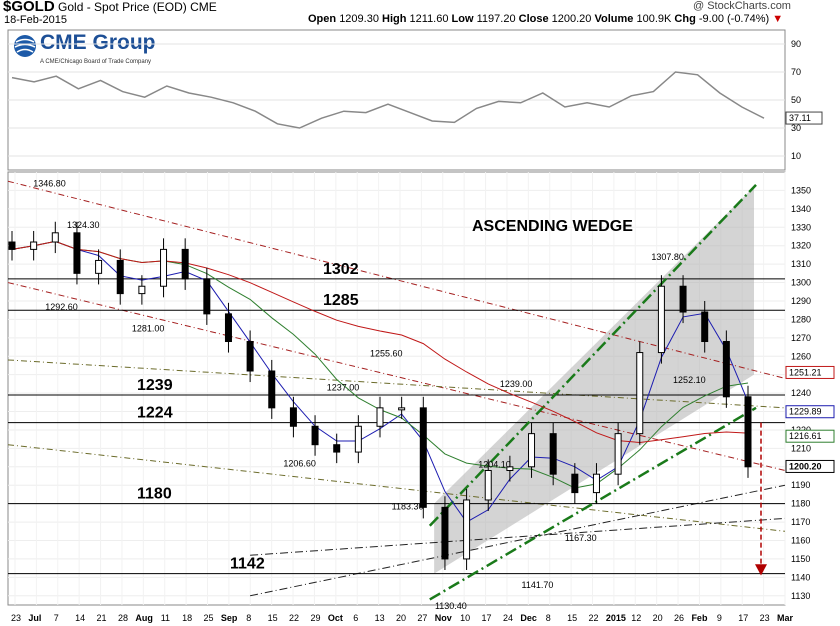  What do you see at coordinates (699, 618) in the screenshot?
I see `x-tick-label: Feb` at bounding box center [699, 618].